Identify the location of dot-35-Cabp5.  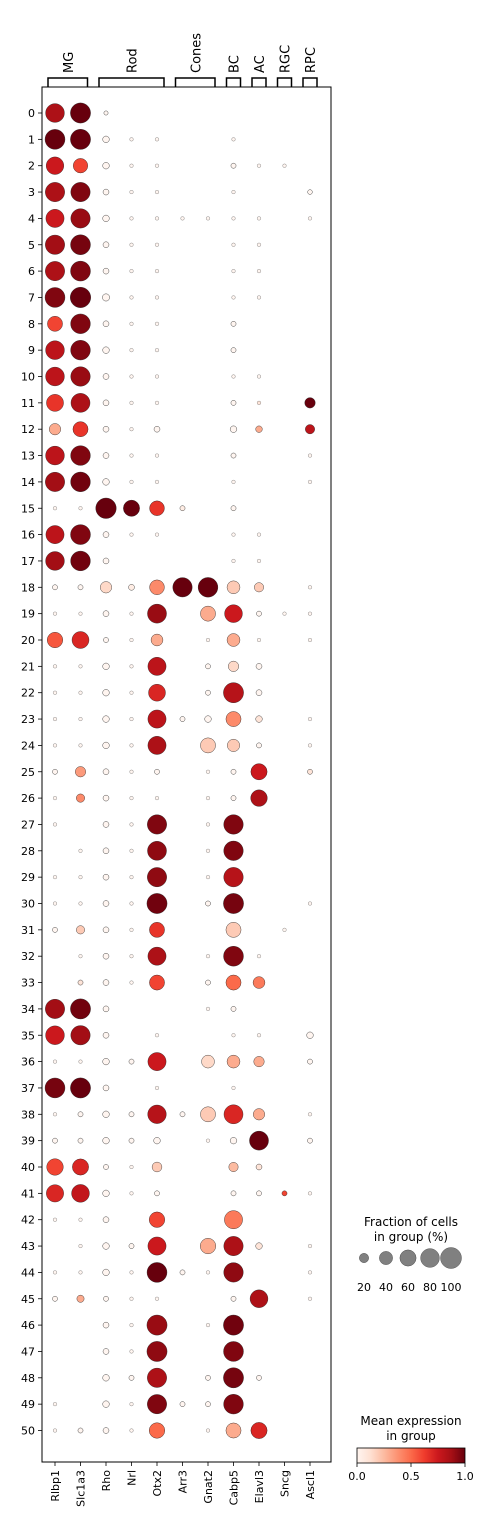
(233, 1035).